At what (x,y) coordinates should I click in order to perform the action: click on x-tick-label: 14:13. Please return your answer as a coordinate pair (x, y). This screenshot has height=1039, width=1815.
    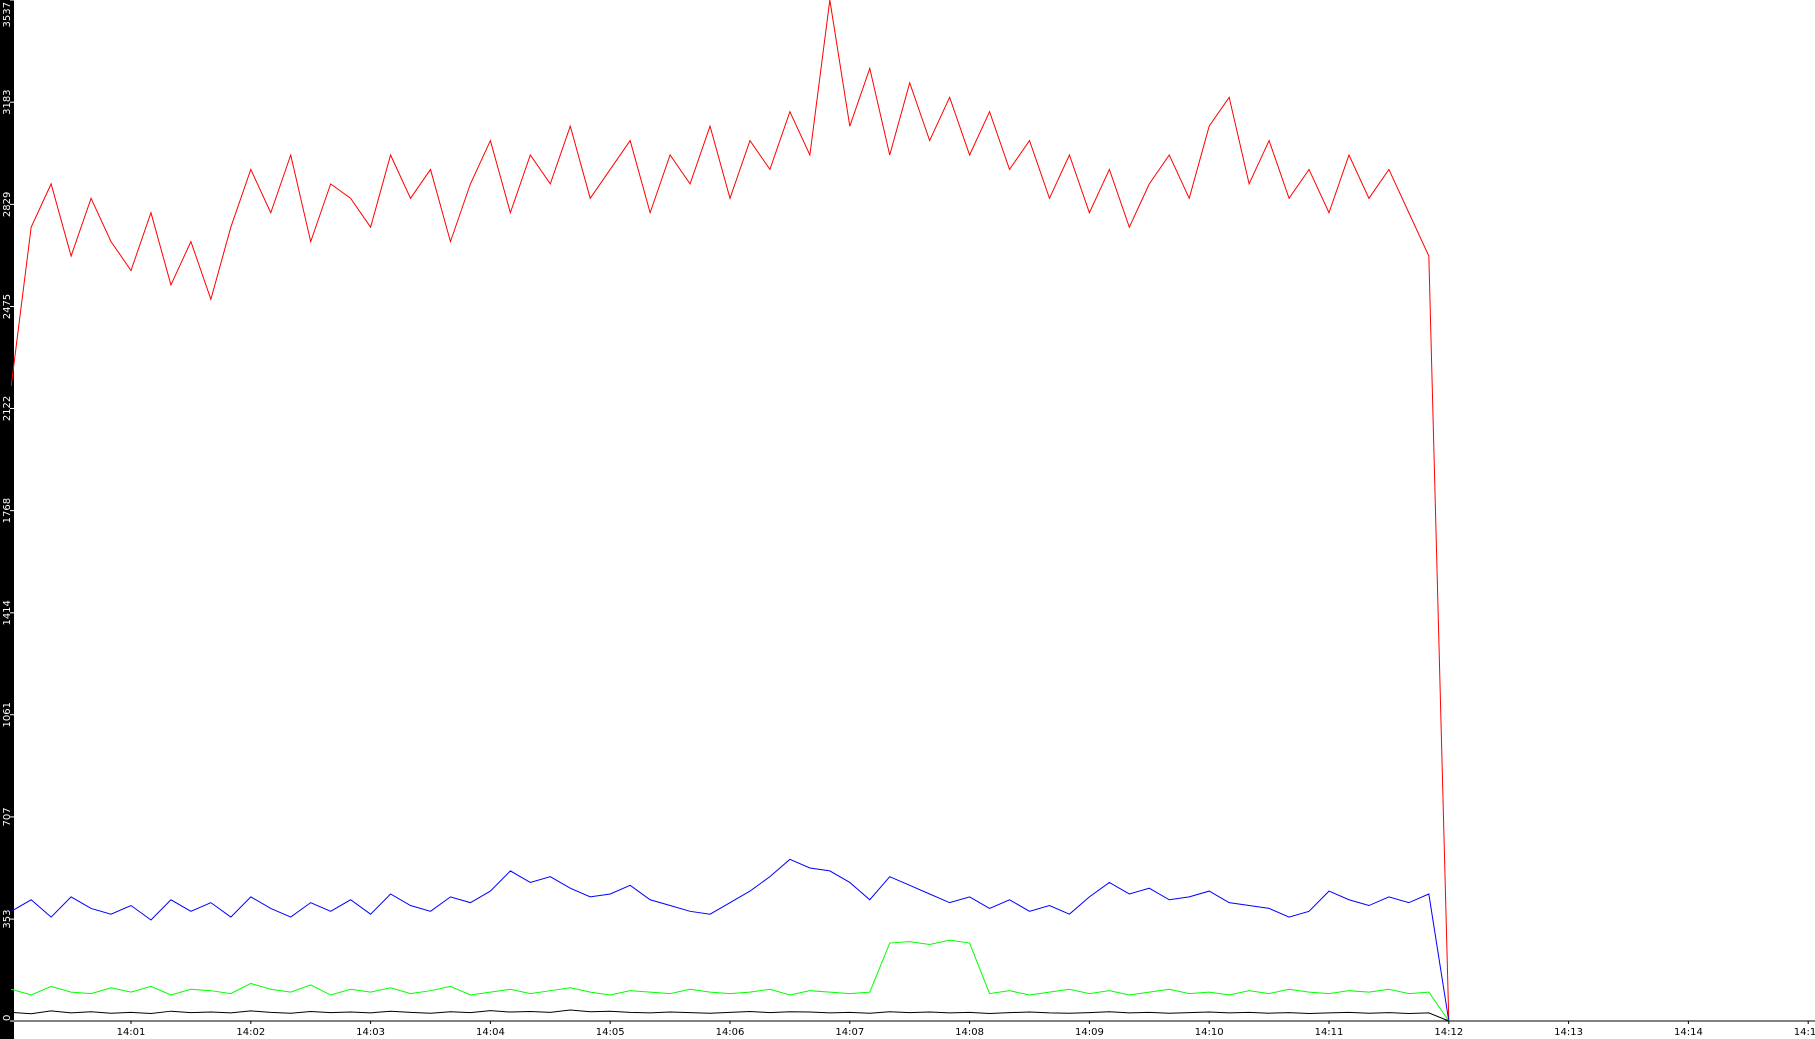
    Looking at the image, I should click on (1568, 1032).